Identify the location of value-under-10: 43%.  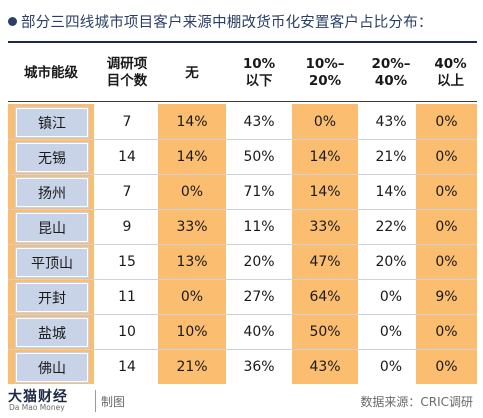
(259, 121).